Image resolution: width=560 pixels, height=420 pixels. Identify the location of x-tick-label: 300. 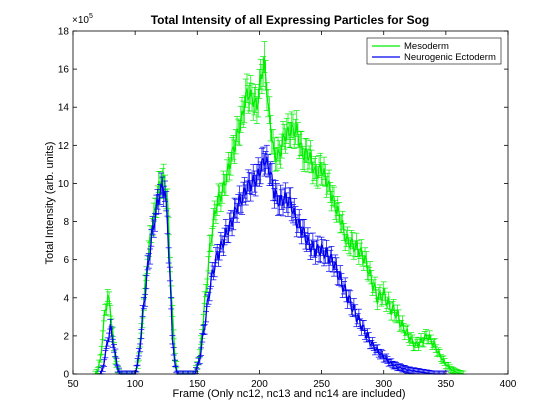
(383, 384).